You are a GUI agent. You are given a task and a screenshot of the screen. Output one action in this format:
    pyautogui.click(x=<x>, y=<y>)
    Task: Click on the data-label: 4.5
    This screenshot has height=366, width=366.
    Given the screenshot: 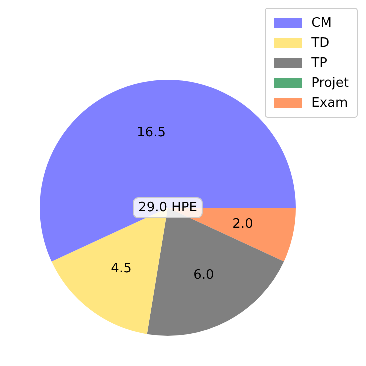 What is the action you would take?
    pyautogui.click(x=121, y=269)
    